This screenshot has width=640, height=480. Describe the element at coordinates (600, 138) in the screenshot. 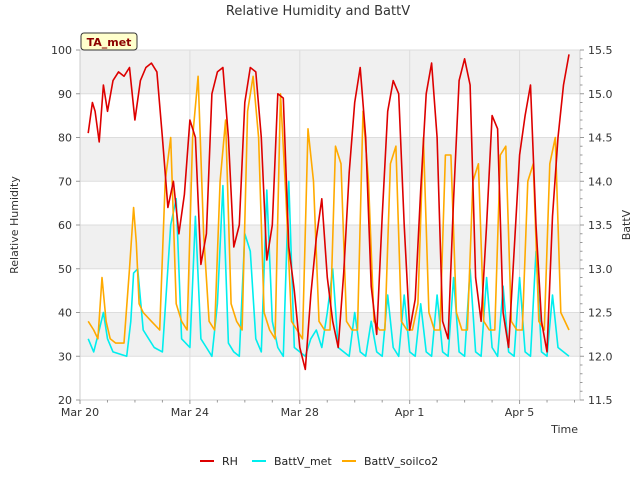

I see `y2-tick-label-6: 14.5` at that location.